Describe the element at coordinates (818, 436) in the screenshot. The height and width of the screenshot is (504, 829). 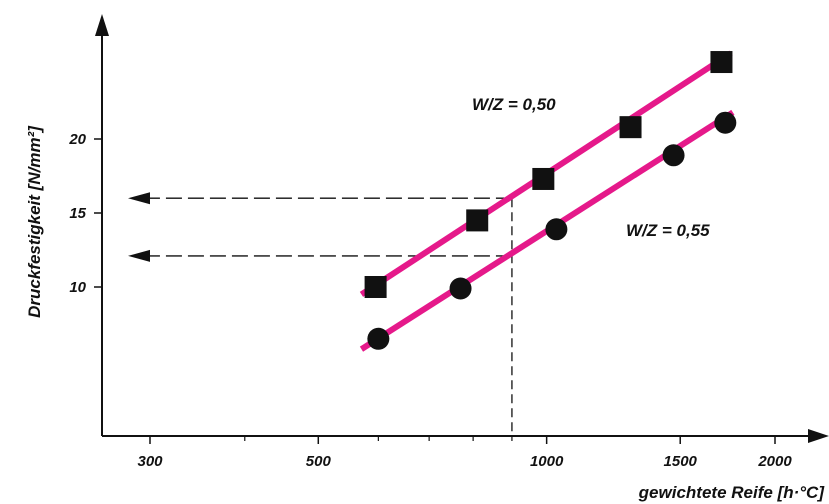
I see `x-axis-arrow` at that location.